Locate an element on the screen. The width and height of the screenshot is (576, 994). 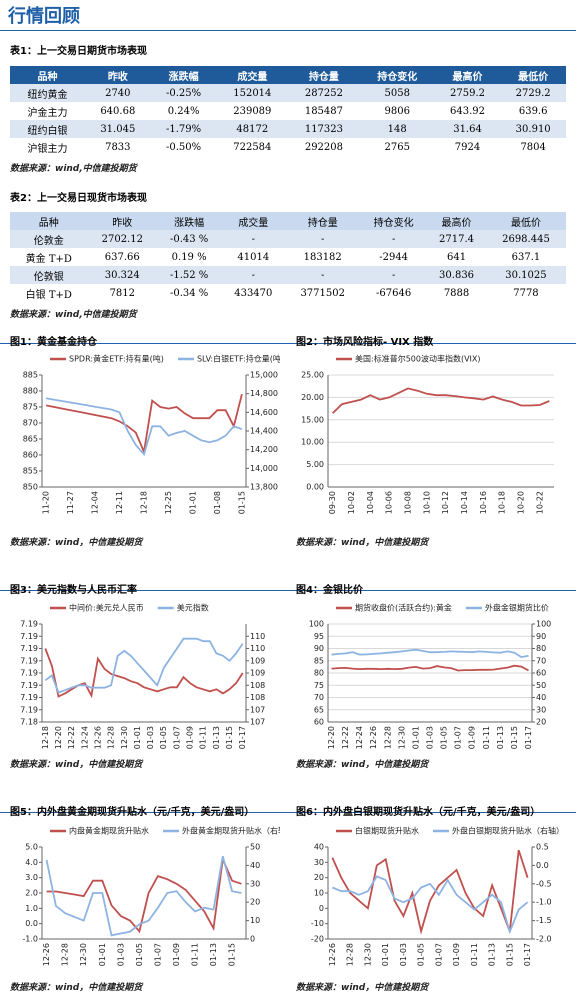
y-tick-label: 10.00 is located at coordinates (312, 442).